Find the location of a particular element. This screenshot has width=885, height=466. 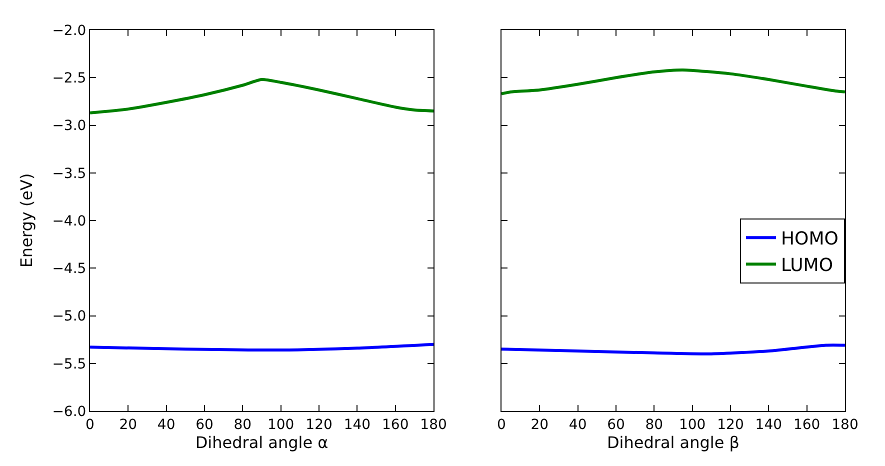

y-tick-label: −3.5 is located at coordinates (69, 174).